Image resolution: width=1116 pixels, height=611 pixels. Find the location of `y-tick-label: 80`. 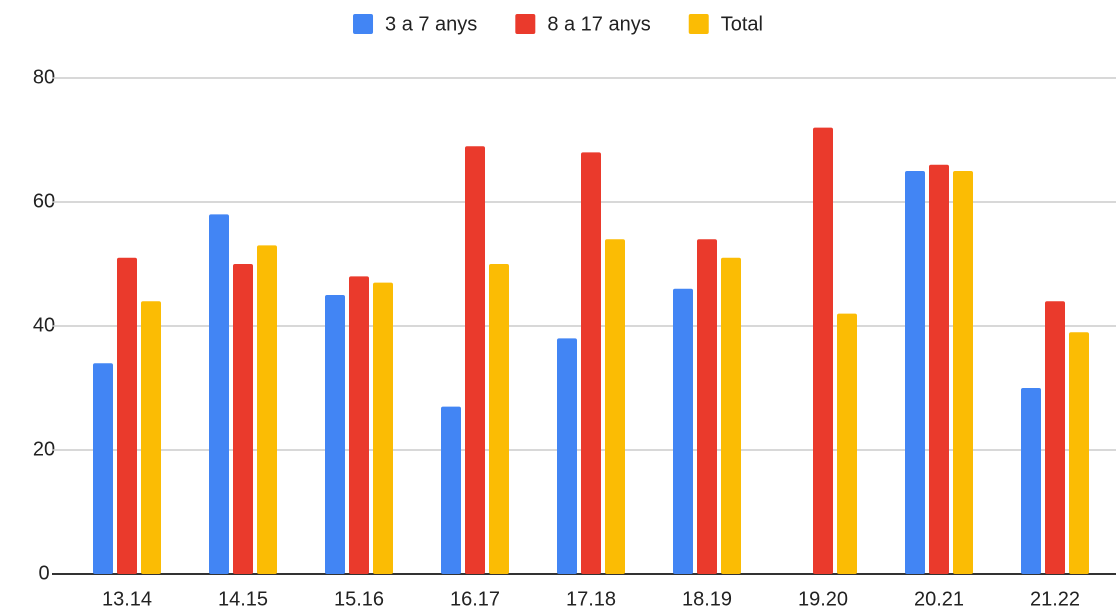

y-tick-label: 80 is located at coordinates (44, 77).